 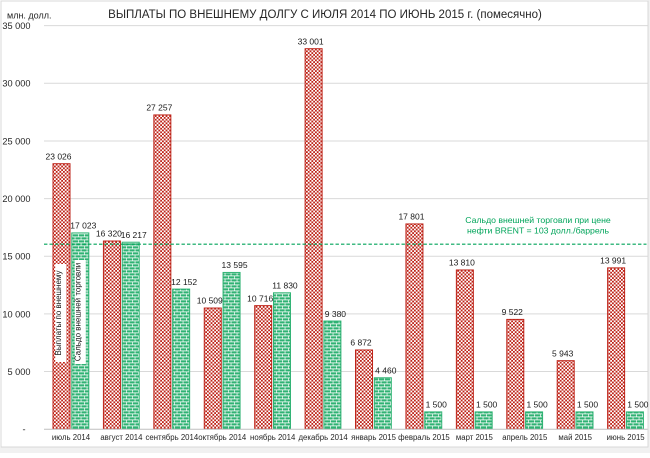 What do you see at coordinates (626, 437) in the screenshot?
I see `svg-text: июнь 2015` at bounding box center [626, 437].